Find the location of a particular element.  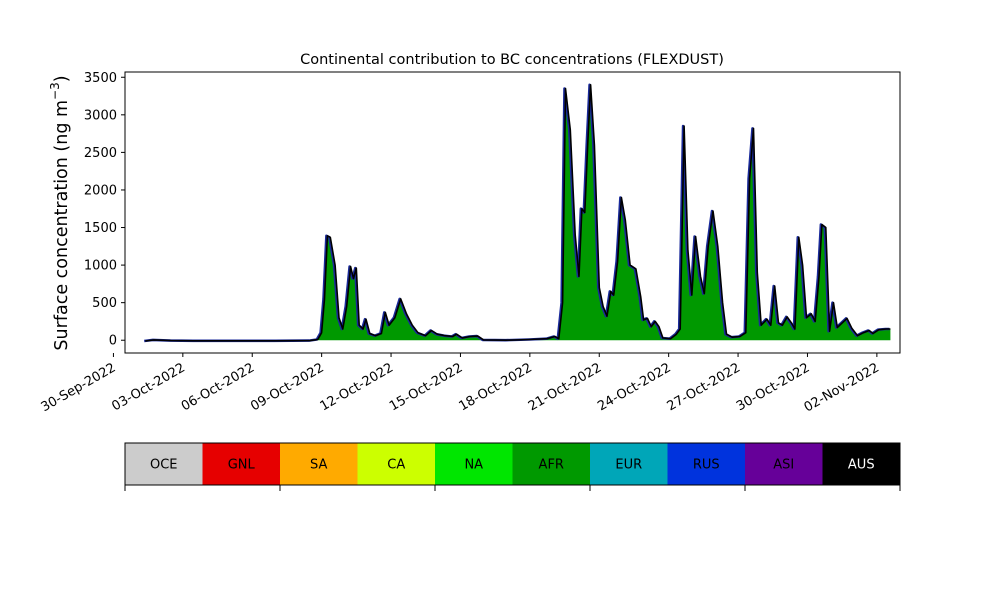

legend-label-afr: AFR is located at coordinates (551, 465).